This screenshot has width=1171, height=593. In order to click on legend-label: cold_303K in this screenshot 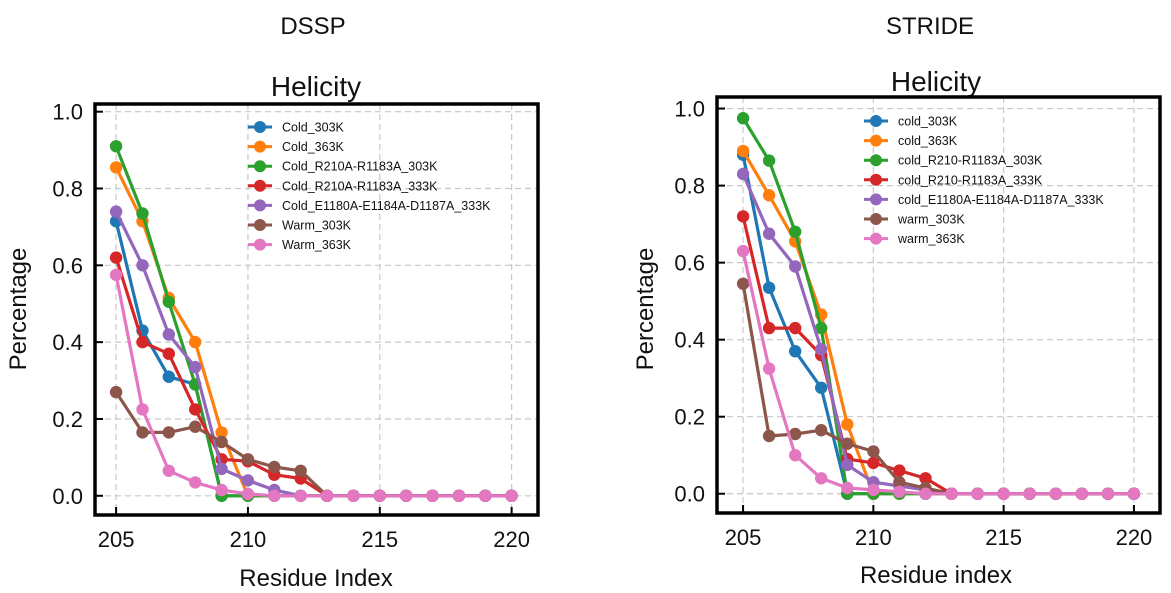, I will do `click(928, 122)`.